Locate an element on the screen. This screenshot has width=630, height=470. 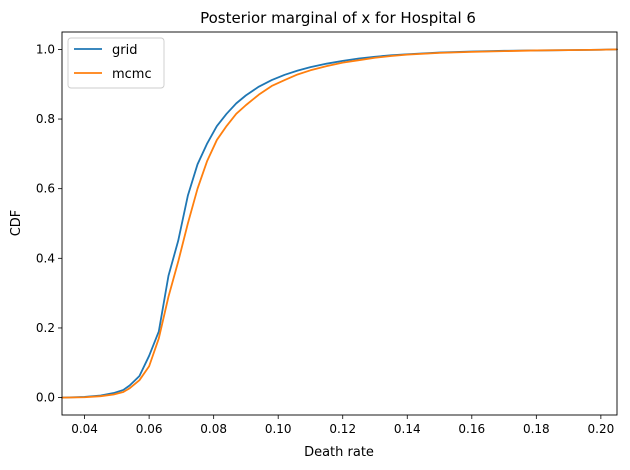
x-tick-label: 0.14 is located at coordinates (407, 429).